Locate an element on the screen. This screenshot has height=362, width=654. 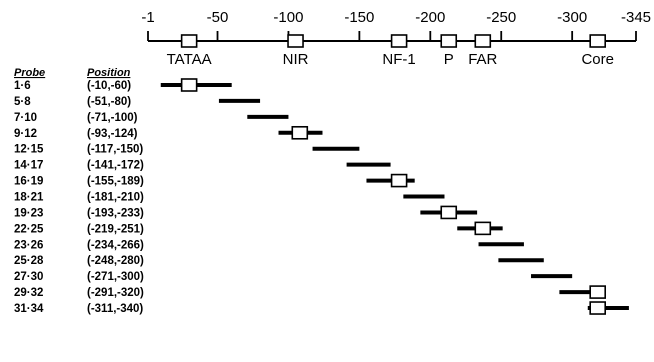
probe-name: 25·28 is located at coordinates (29, 261).